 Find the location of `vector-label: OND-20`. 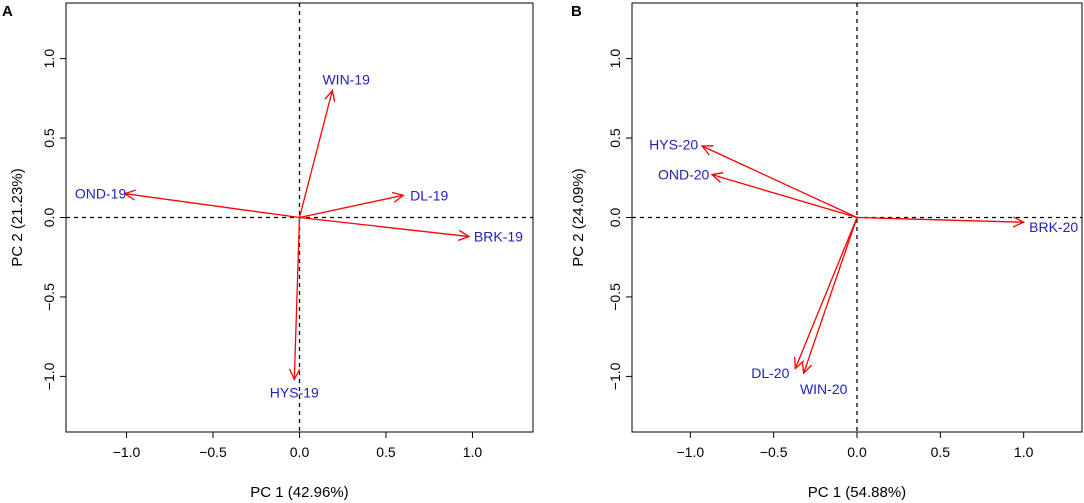

vector-label: OND-20 is located at coordinates (684, 175).